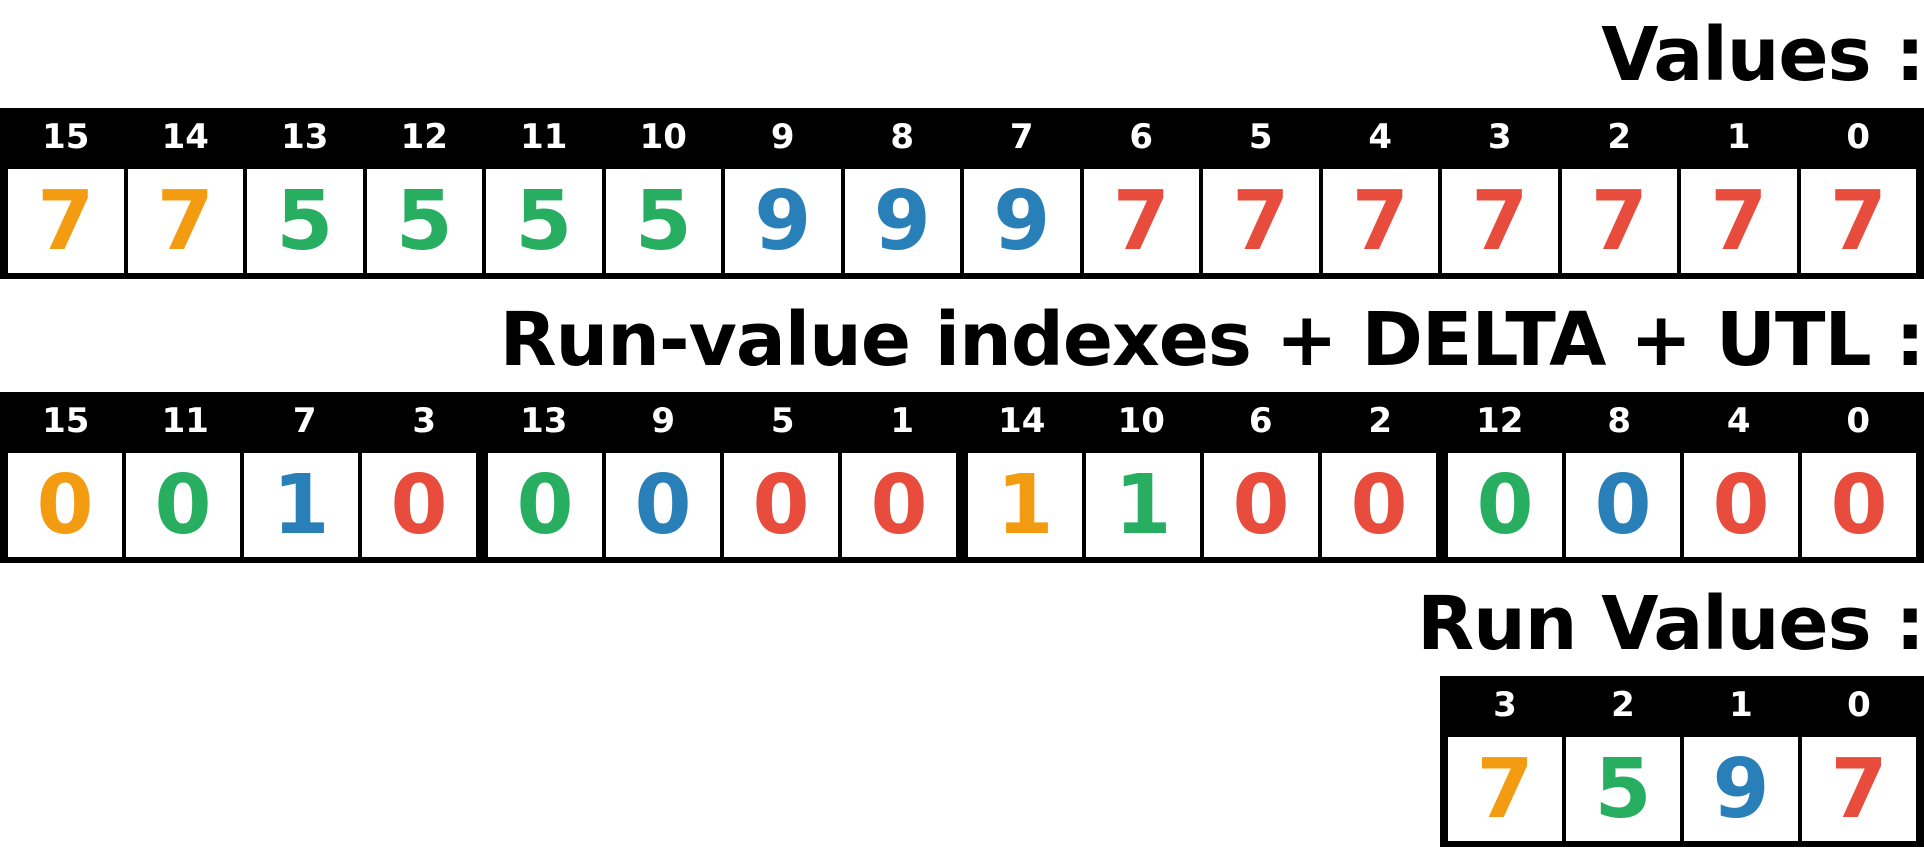 The image size is (1924, 852). I want to click on run-values-title: Run Values :, so click(1670, 624).